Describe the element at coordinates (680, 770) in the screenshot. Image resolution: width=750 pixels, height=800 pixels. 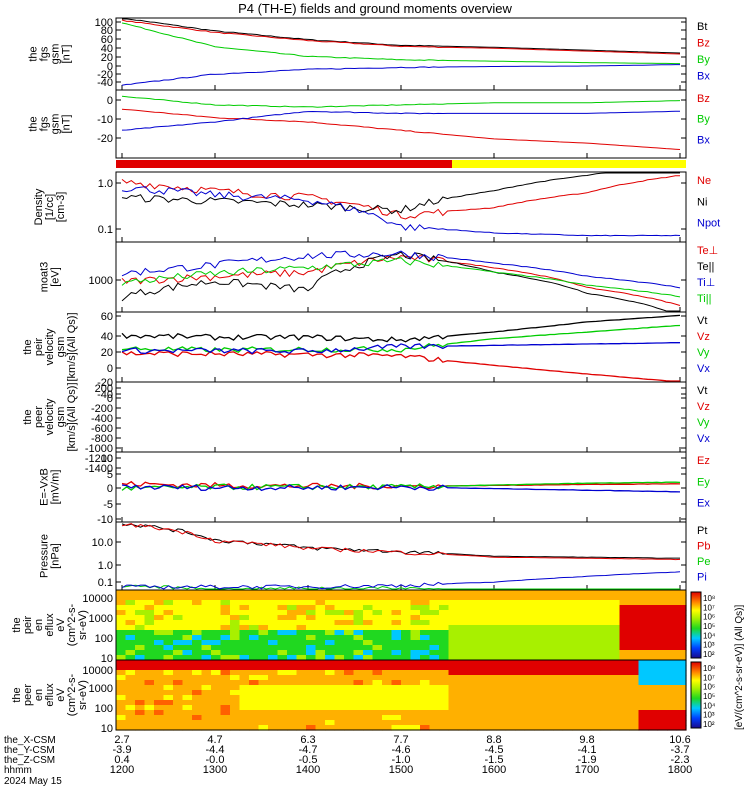
I see `x-tick-value: 1800` at that location.